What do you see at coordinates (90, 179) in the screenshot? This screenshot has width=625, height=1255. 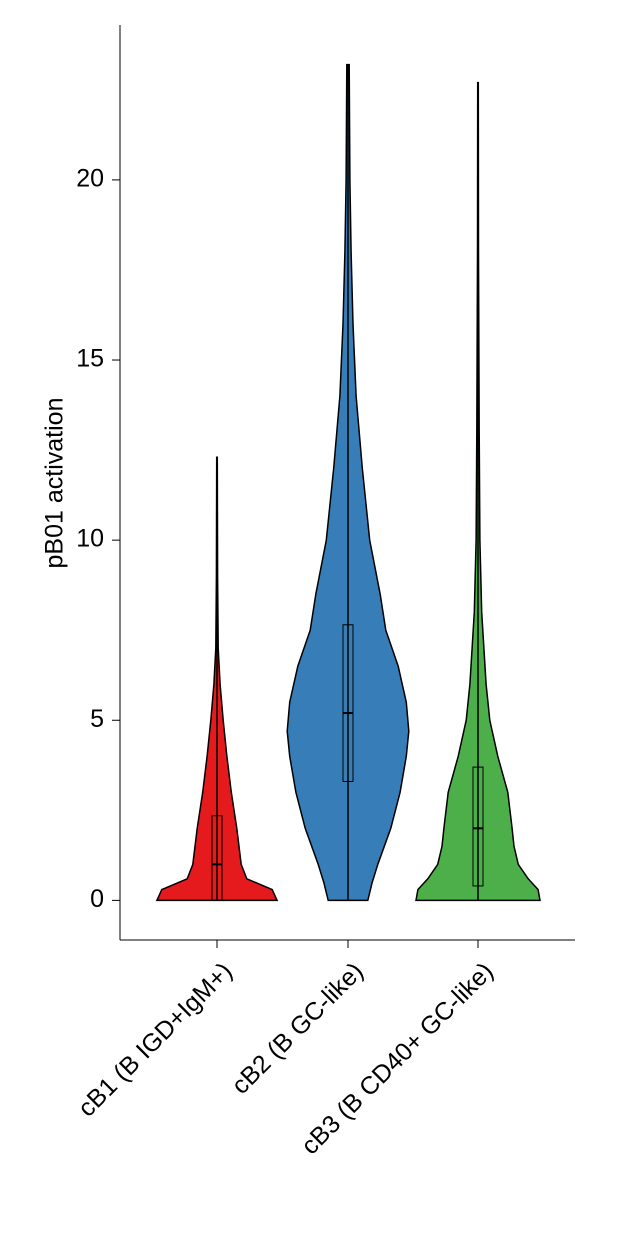 I see `y-tick-label: 20` at bounding box center [90, 179].